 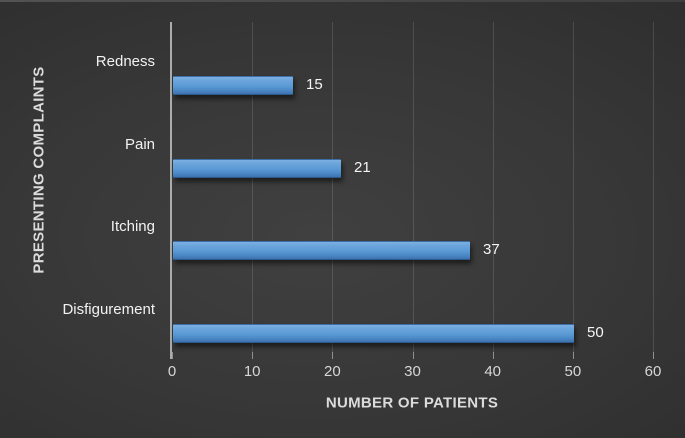 What do you see at coordinates (252, 371) in the screenshot?
I see `x-tick-label: 10` at bounding box center [252, 371].